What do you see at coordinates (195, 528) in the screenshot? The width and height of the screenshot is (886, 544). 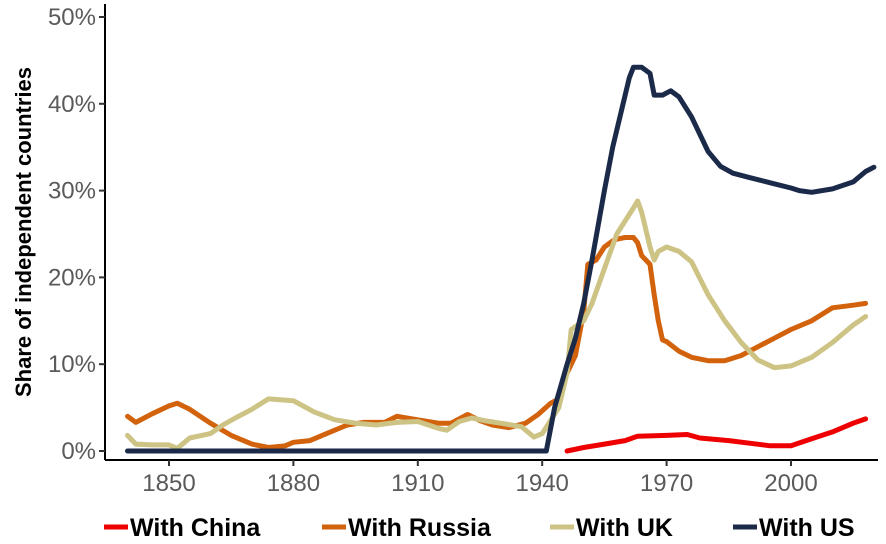 I see `legend-label: With China` at bounding box center [195, 528].